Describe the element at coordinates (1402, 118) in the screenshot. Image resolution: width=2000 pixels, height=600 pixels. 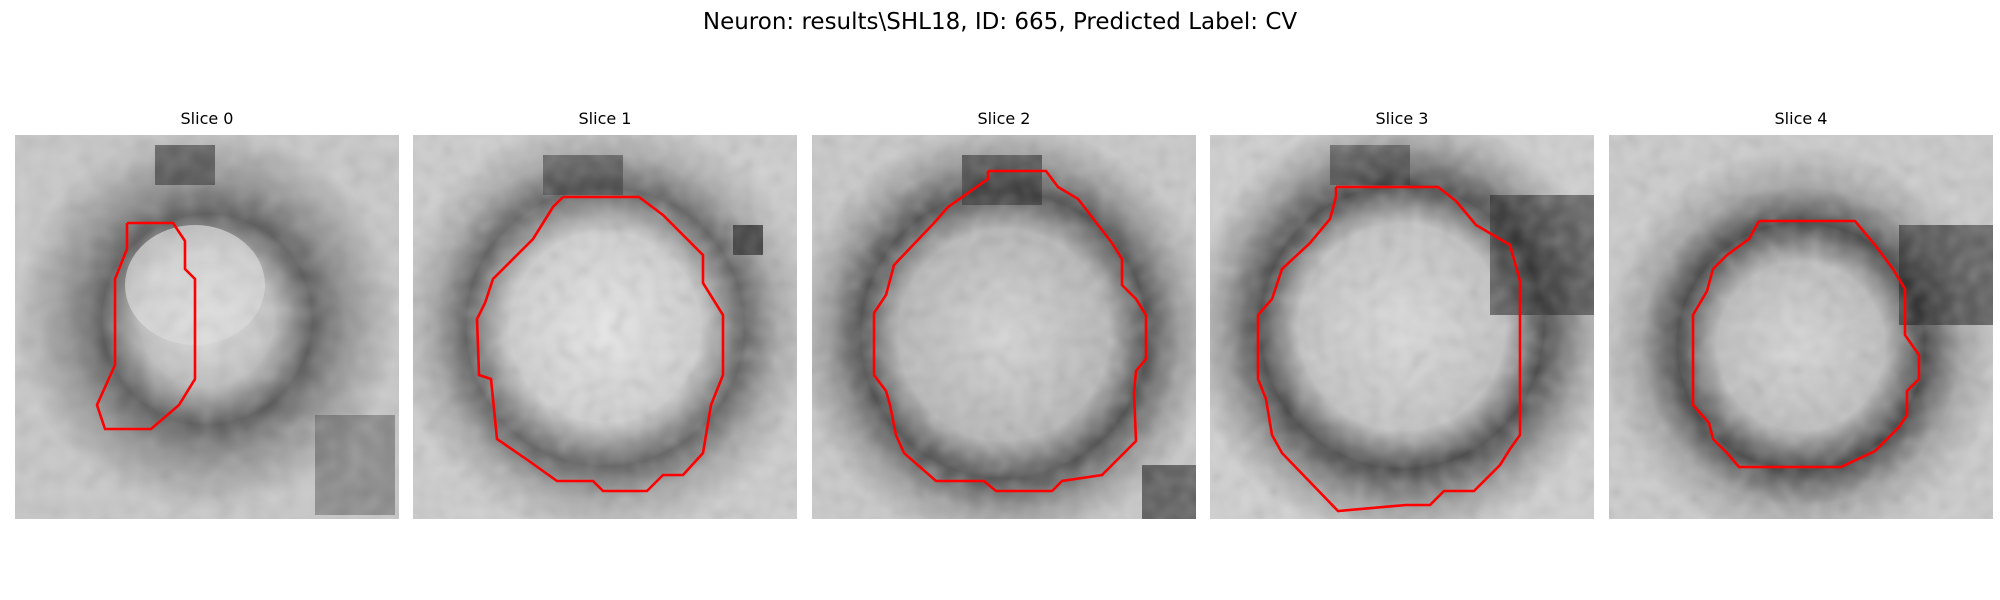
I see `slice-title-3: Slice 3` at that location.